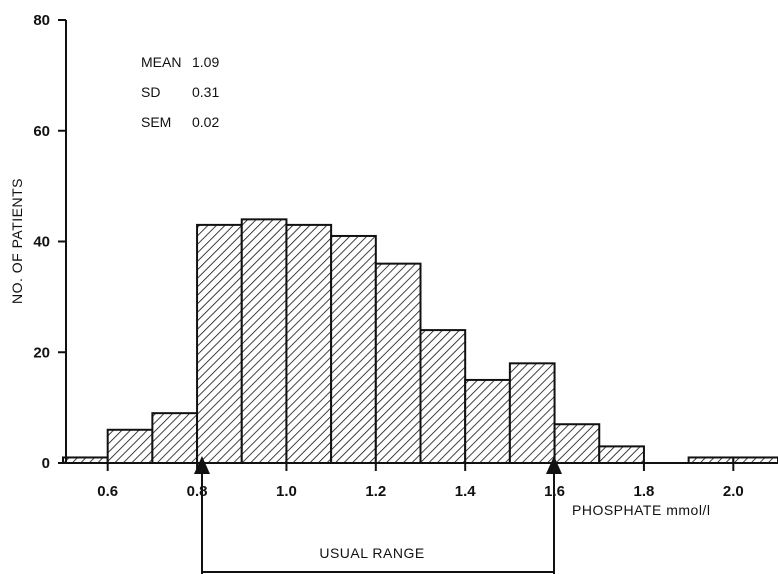 The image size is (778, 574). Describe the element at coordinates (466, 491) in the screenshot. I see `x-tick-label: 1.4` at that location.